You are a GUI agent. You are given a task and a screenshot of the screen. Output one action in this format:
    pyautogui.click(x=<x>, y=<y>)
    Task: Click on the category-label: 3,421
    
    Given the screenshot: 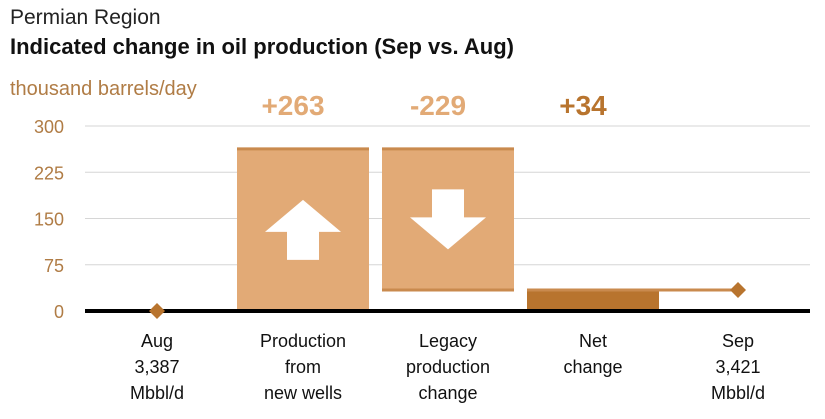 What is the action you would take?
    pyautogui.click(x=737, y=367)
    